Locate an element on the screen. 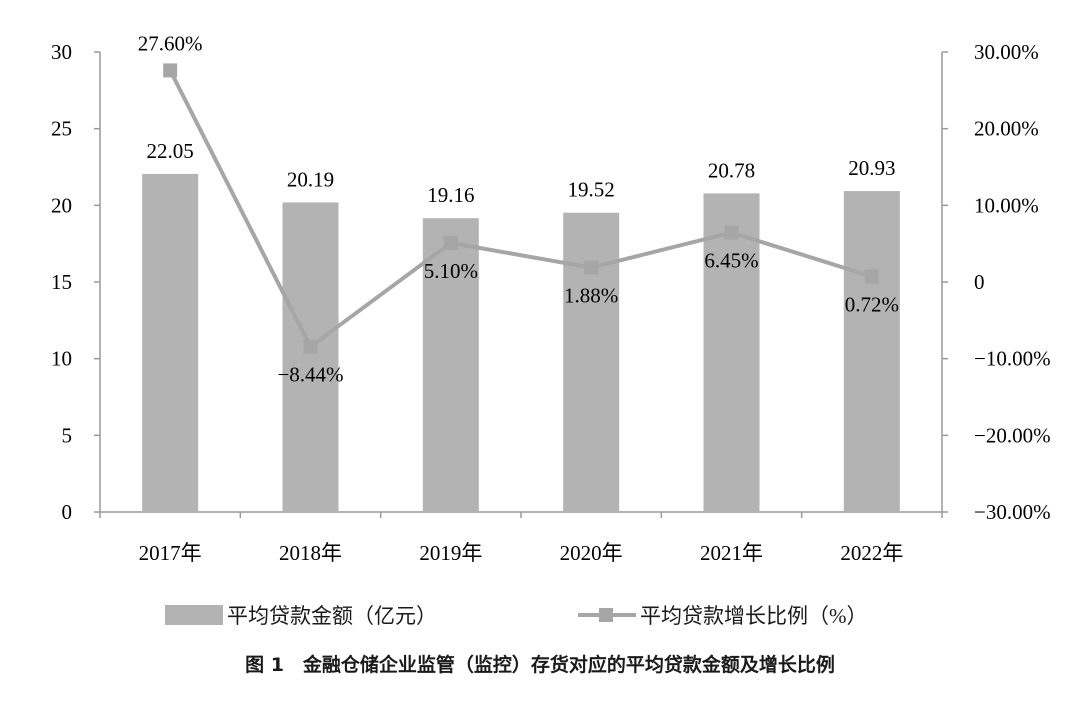 This screenshot has width=1080, height=713. x-tick-label: 2022年 is located at coordinates (871, 553).